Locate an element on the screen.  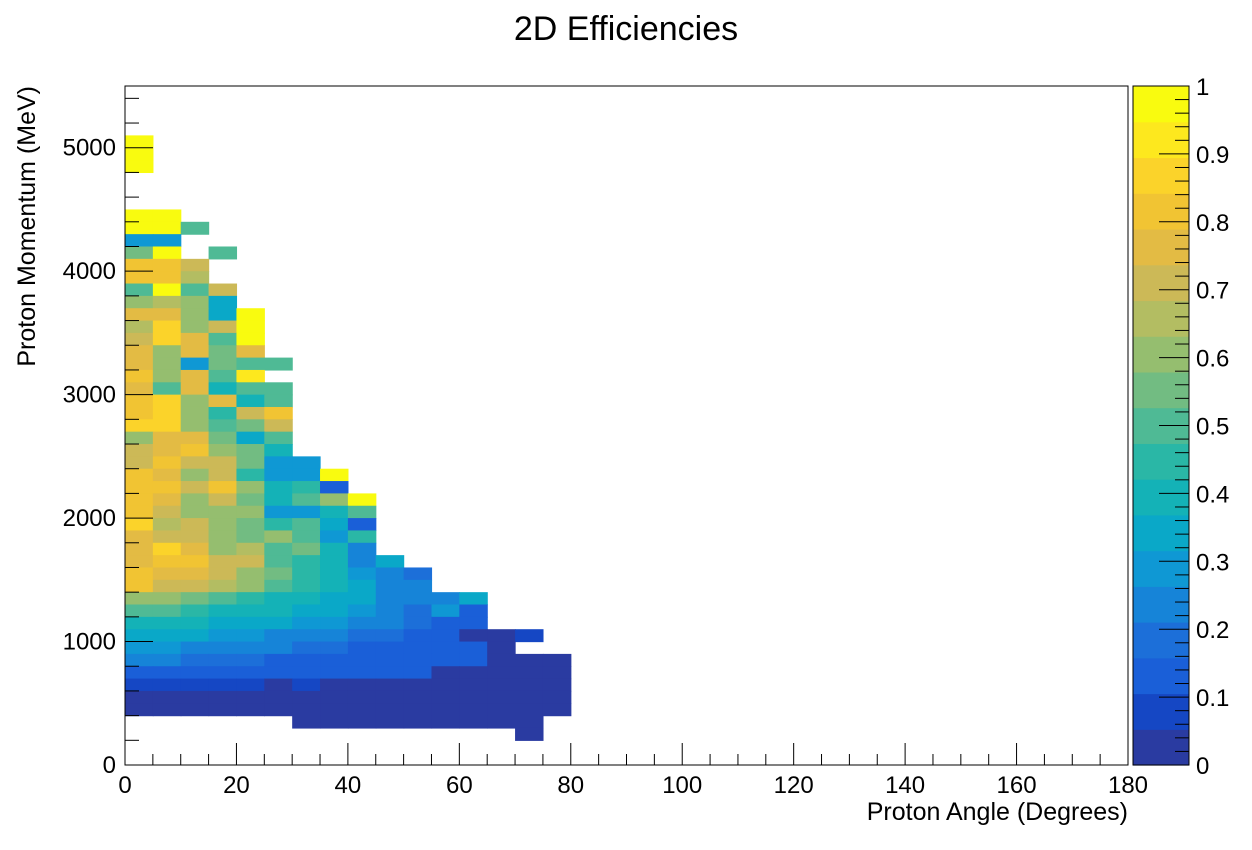
colorbar-tick-label: 0 is located at coordinates (1202, 766).